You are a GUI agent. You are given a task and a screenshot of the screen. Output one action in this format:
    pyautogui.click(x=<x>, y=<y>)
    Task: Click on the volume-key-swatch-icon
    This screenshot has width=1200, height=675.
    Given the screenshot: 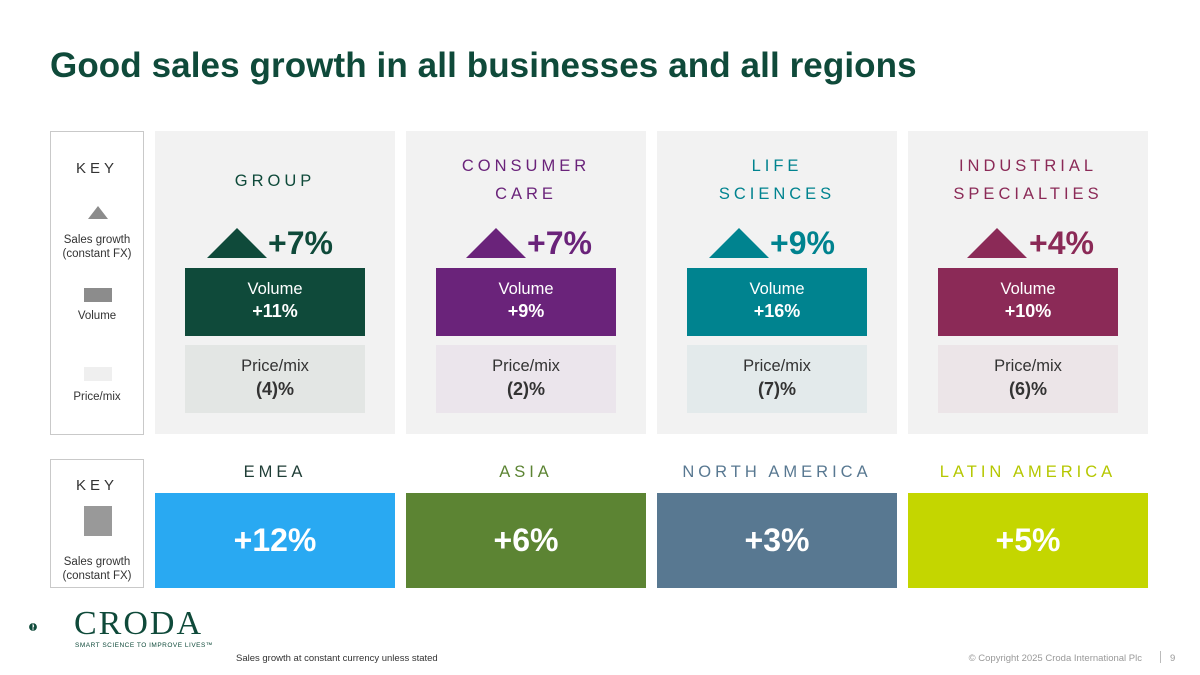 What is the action you would take?
    pyautogui.click(x=98, y=295)
    